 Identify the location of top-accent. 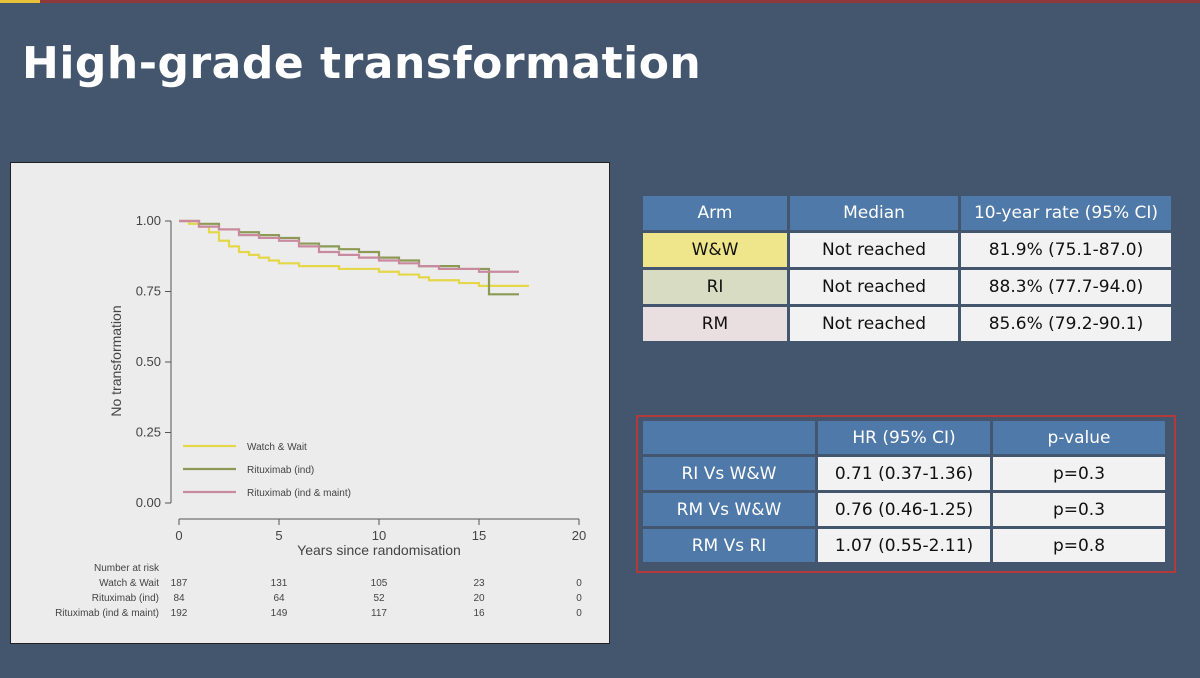
(20, 1).